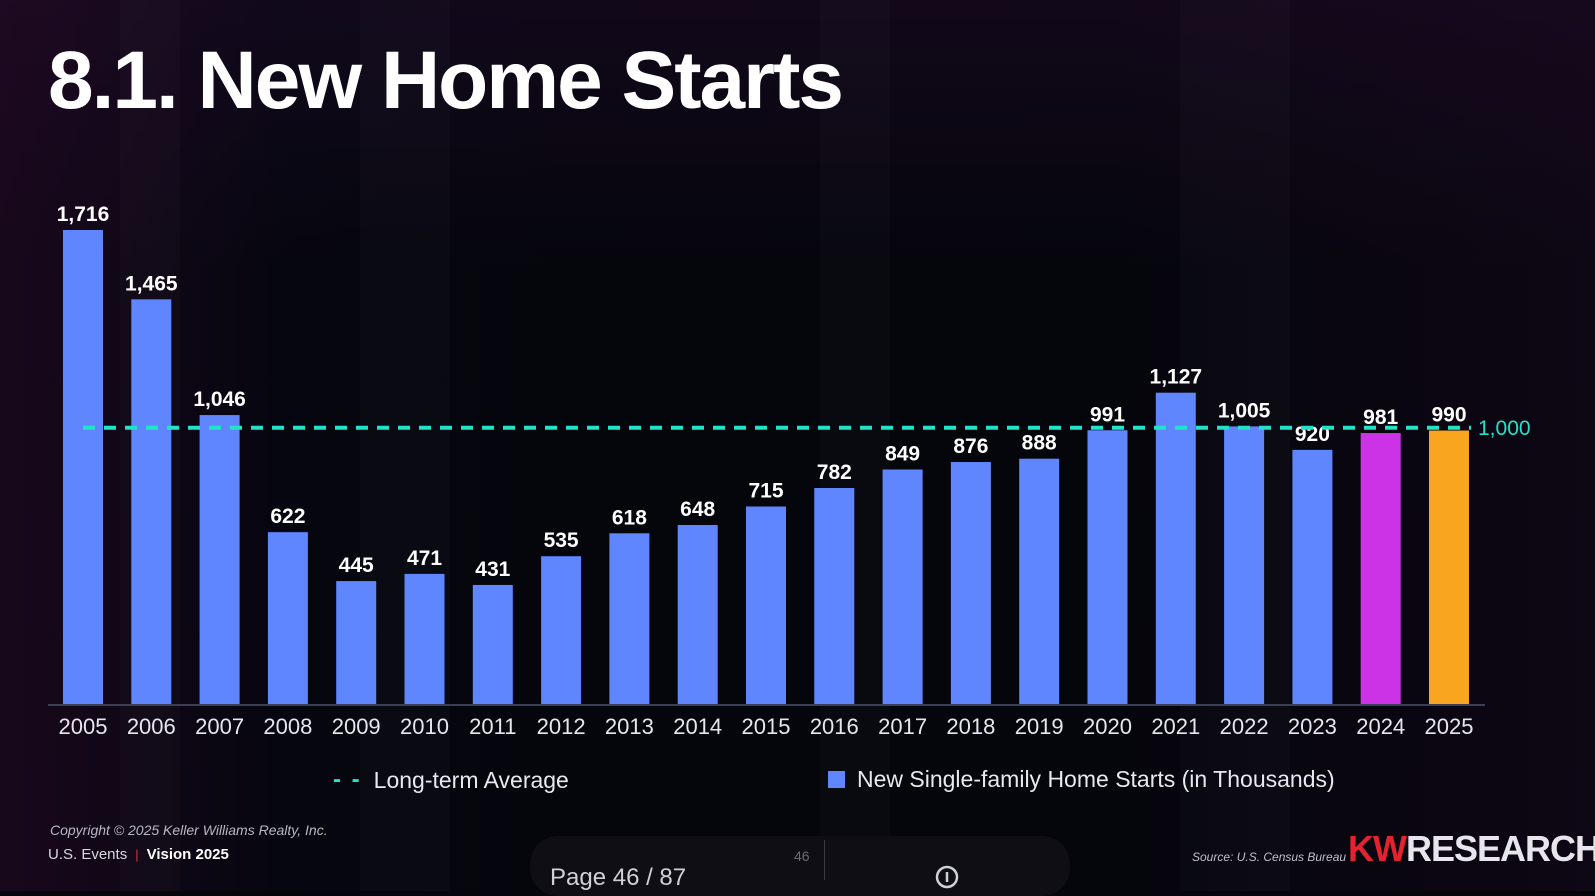 The width and height of the screenshot is (1595, 896). Describe the element at coordinates (561, 540) in the screenshot. I see `data-label-2012: 535` at that location.